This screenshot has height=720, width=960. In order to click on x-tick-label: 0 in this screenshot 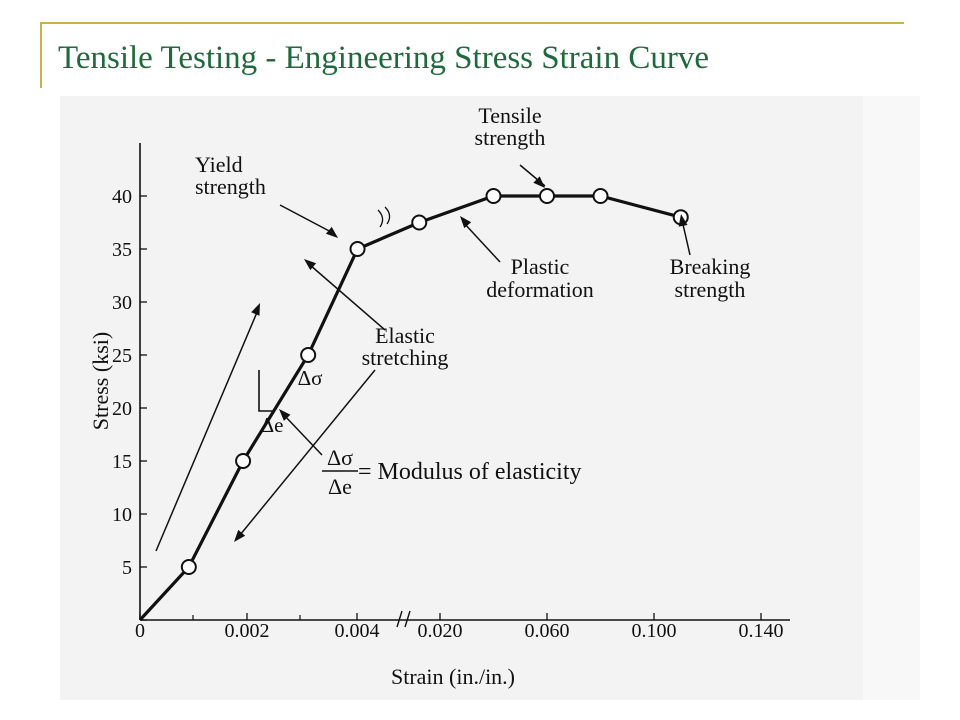, I will do `click(140, 631)`.